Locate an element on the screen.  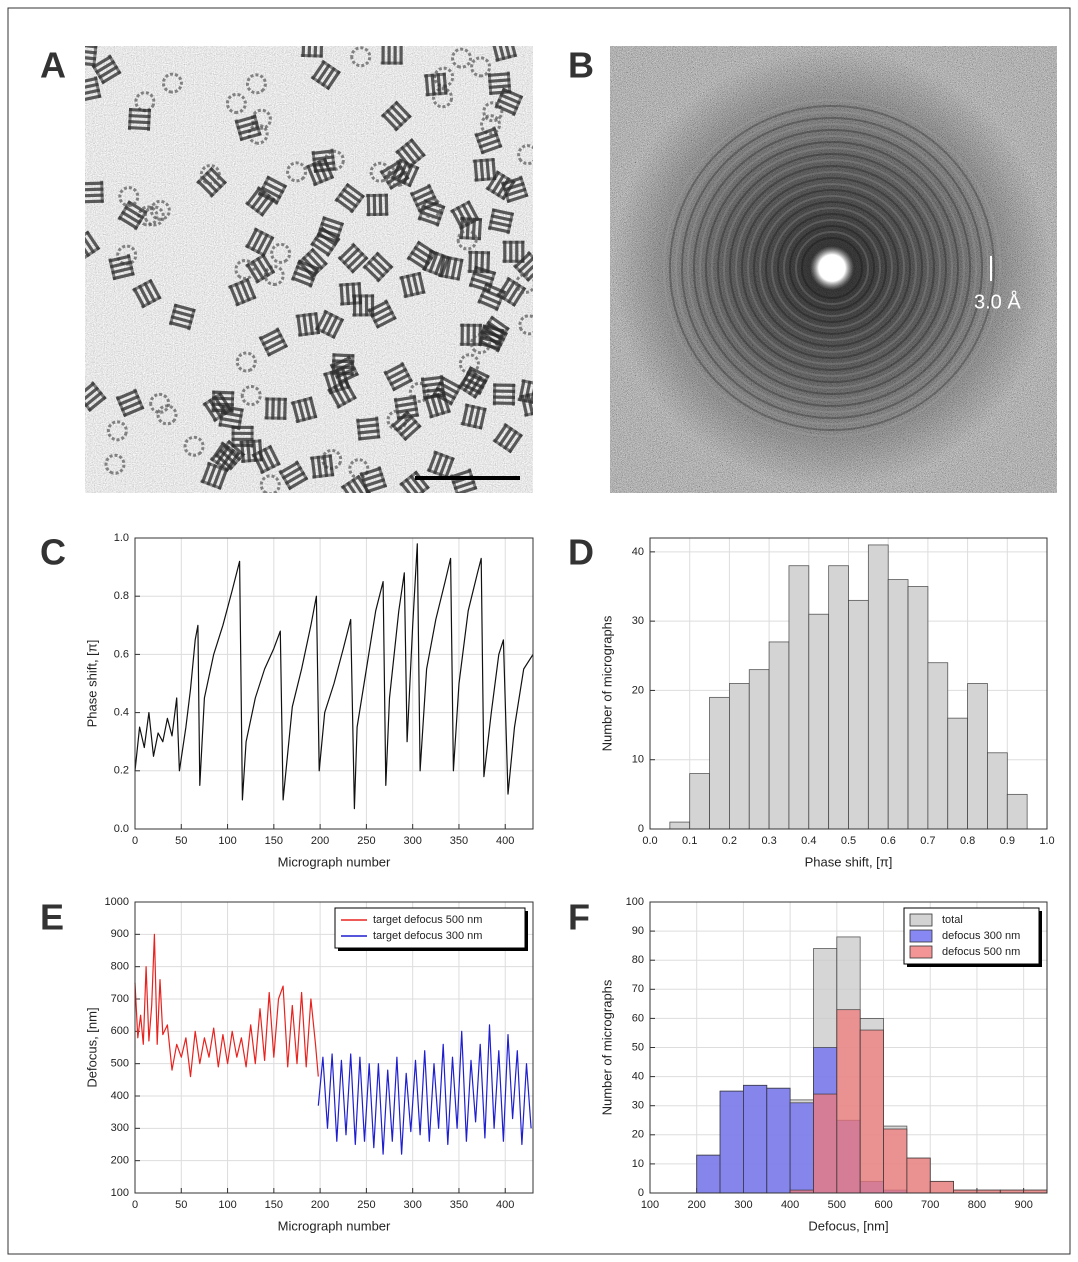
legend-label: target defocus 300 nm is located at coordinates (427, 936).